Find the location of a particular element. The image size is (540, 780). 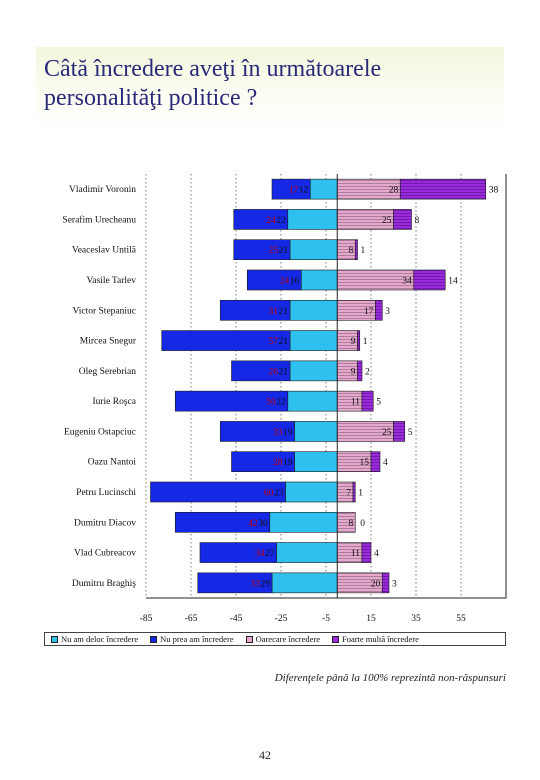

data-label-oarecare: 8 is located at coordinates (351, 524).